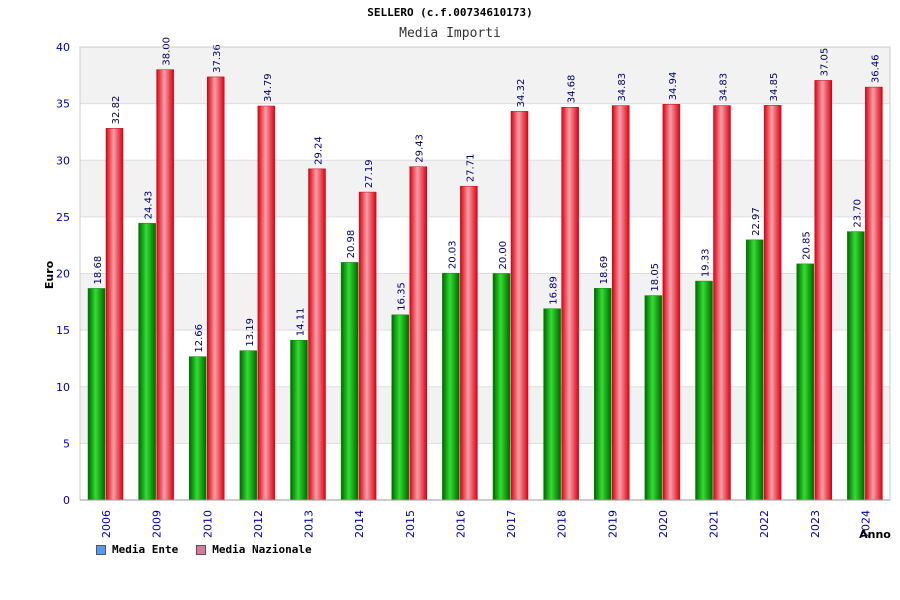  I want to click on data-label-media-nazionale: 27.19, so click(369, 173).